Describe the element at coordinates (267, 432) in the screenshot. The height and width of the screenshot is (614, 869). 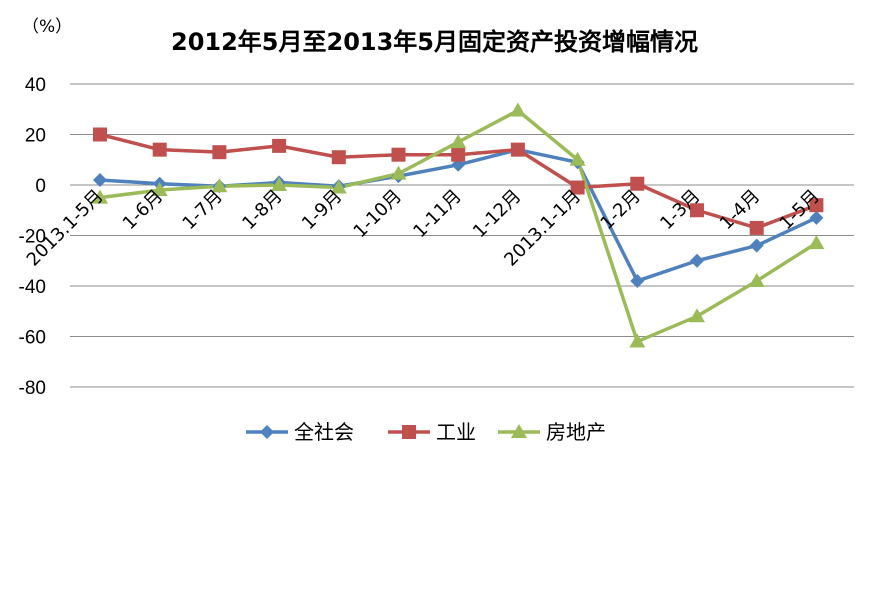
I see `legend-marker-diamond` at that location.